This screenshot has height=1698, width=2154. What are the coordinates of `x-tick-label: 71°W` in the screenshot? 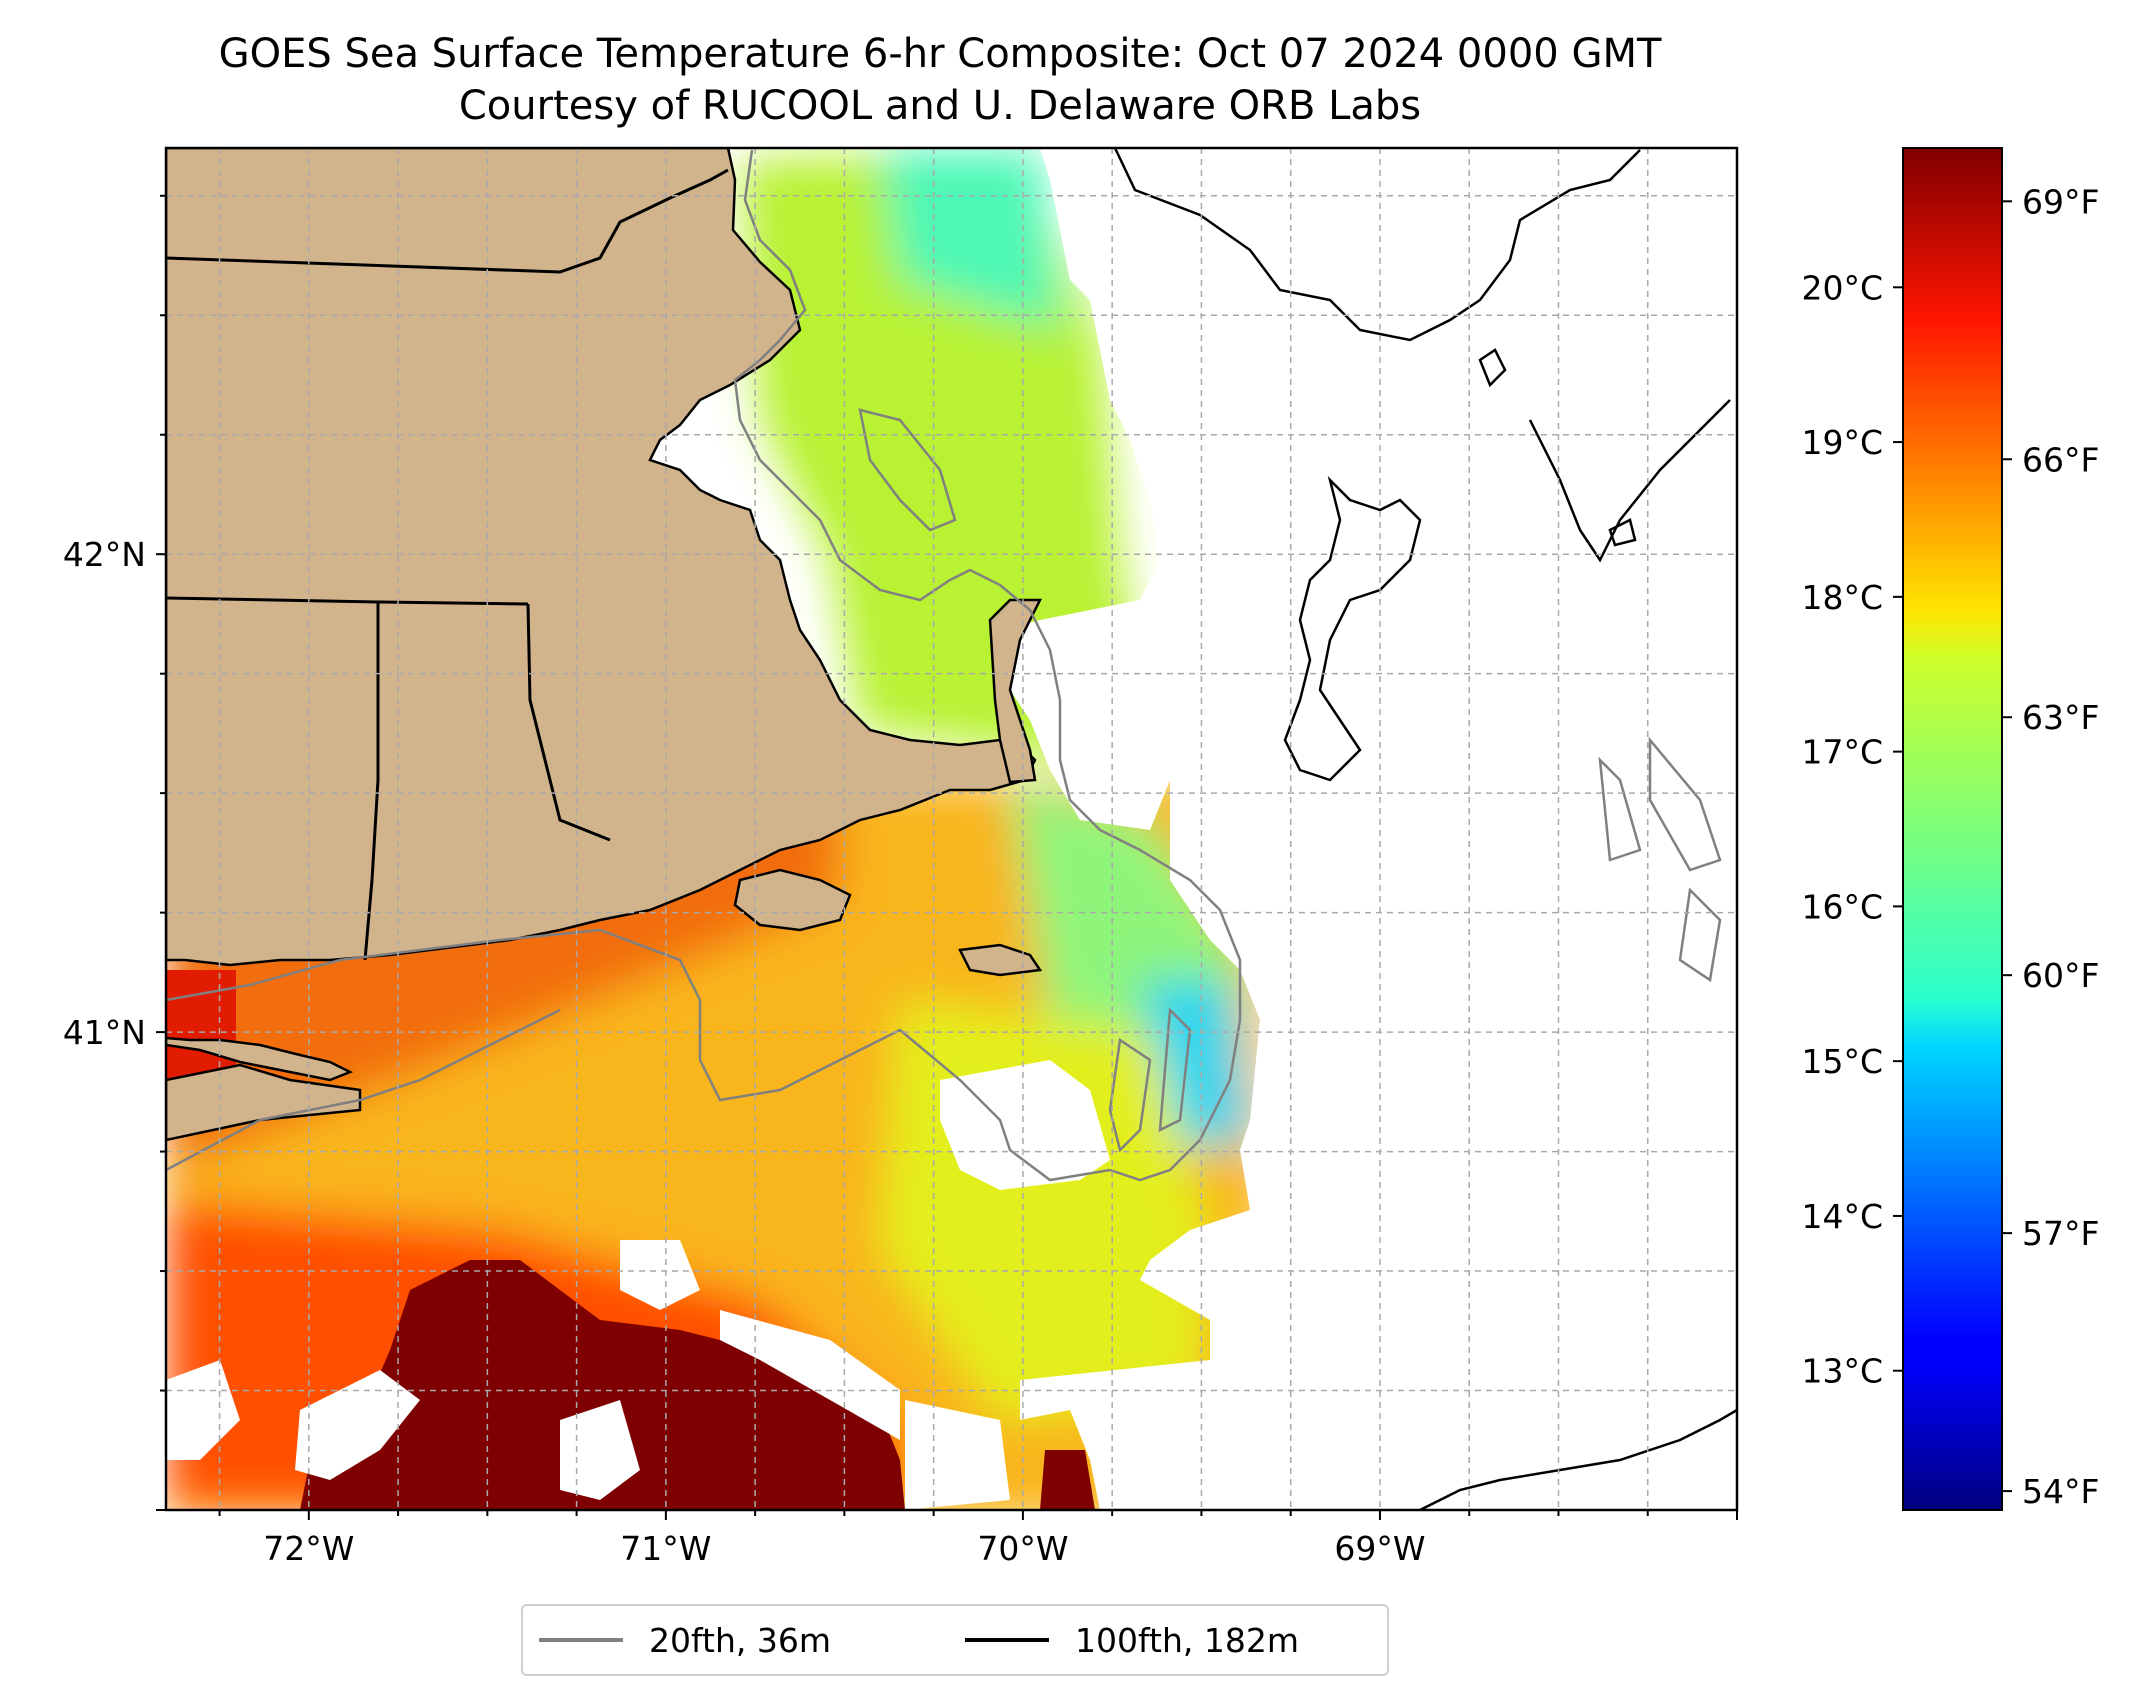 It's located at (665, 1548).